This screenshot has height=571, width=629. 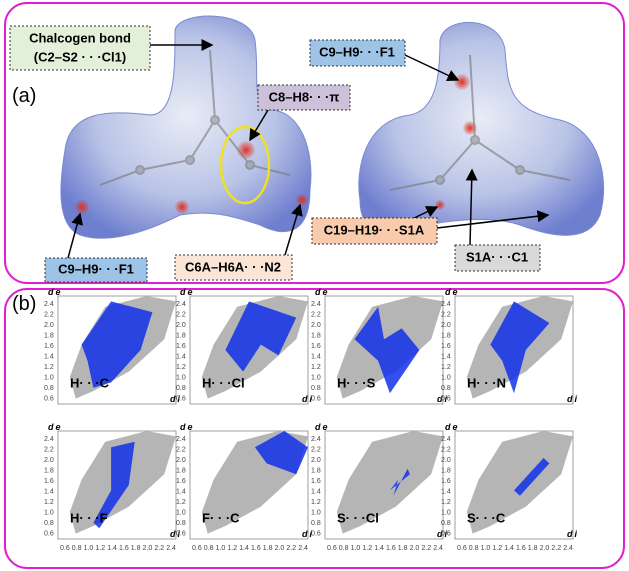 What do you see at coordinates (356, 548) in the screenshot?
I see `x-tick-label: 1.0` at bounding box center [356, 548].